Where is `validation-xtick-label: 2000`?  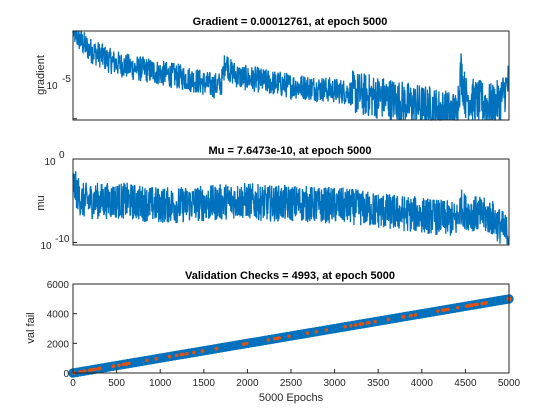
validation-xtick-label: 2000 is located at coordinates (247, 383).